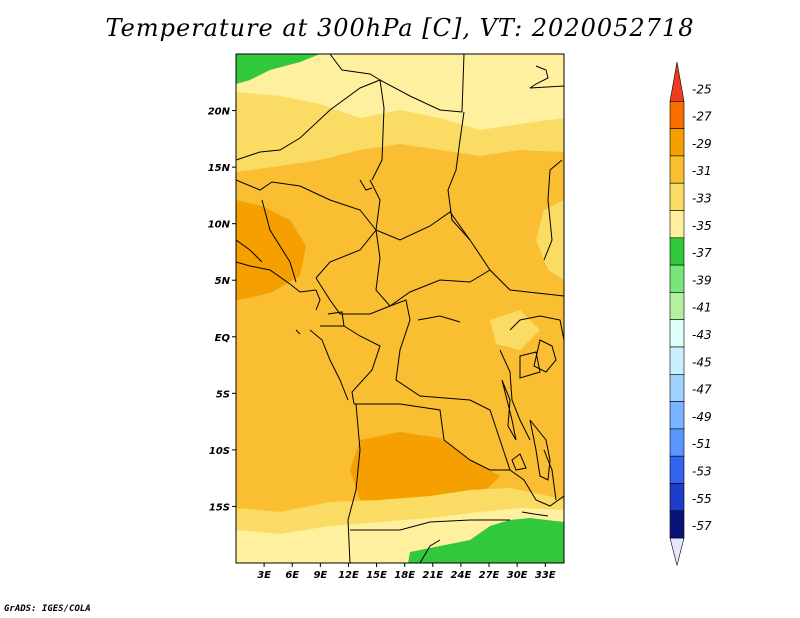  Describe the element at coordinates (278, 69) in the screenshot. I see `field-band-37-northwest` at that location.